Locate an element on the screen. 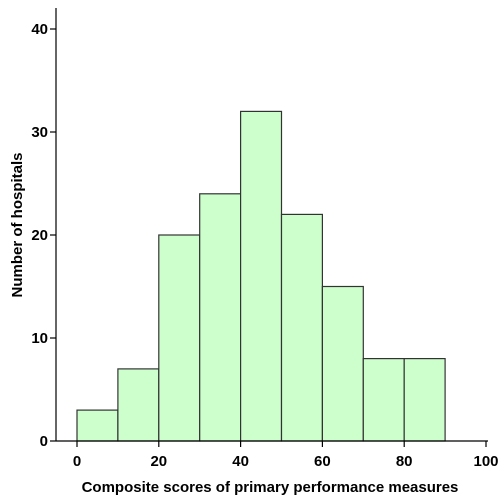 Image resolution: width=504 pixels, height=498 pixels. x-tick-label-80: 80 is located at coordinates (404, 461).